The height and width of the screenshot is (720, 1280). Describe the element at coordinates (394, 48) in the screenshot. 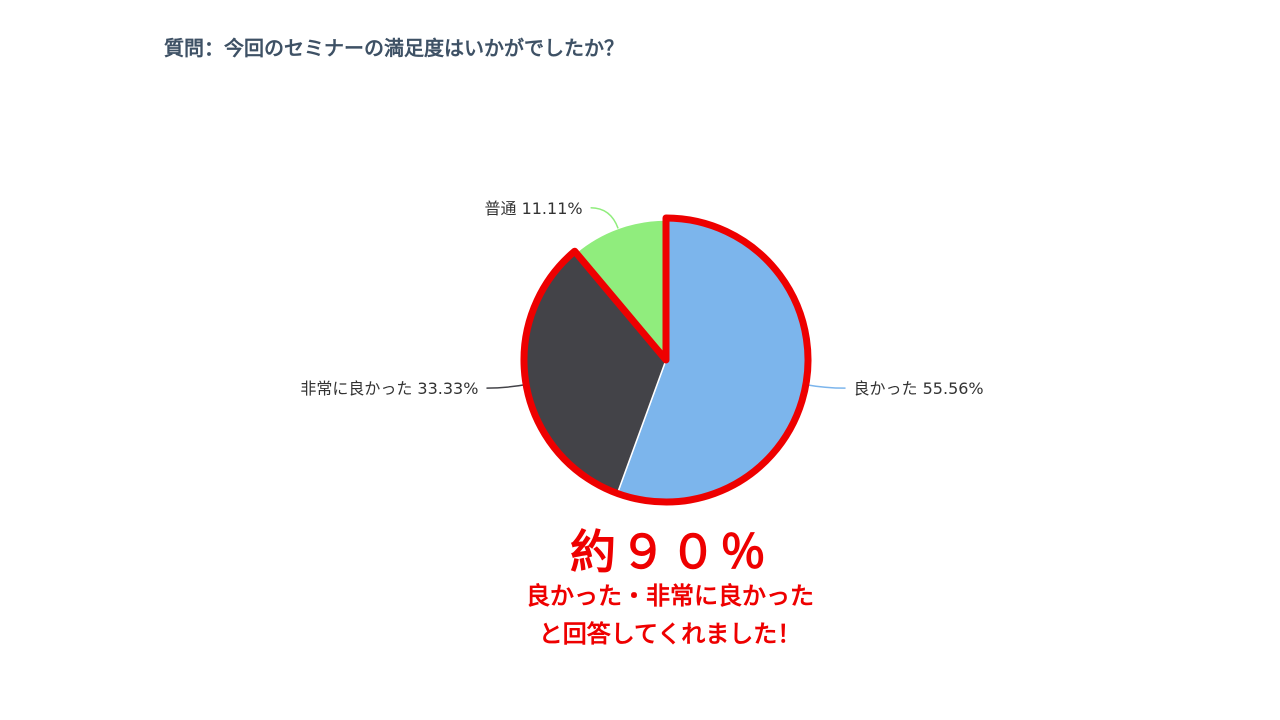

I see `question-title: 質問：今回のセミナーの満足度はいかがでしたか？` at that location.